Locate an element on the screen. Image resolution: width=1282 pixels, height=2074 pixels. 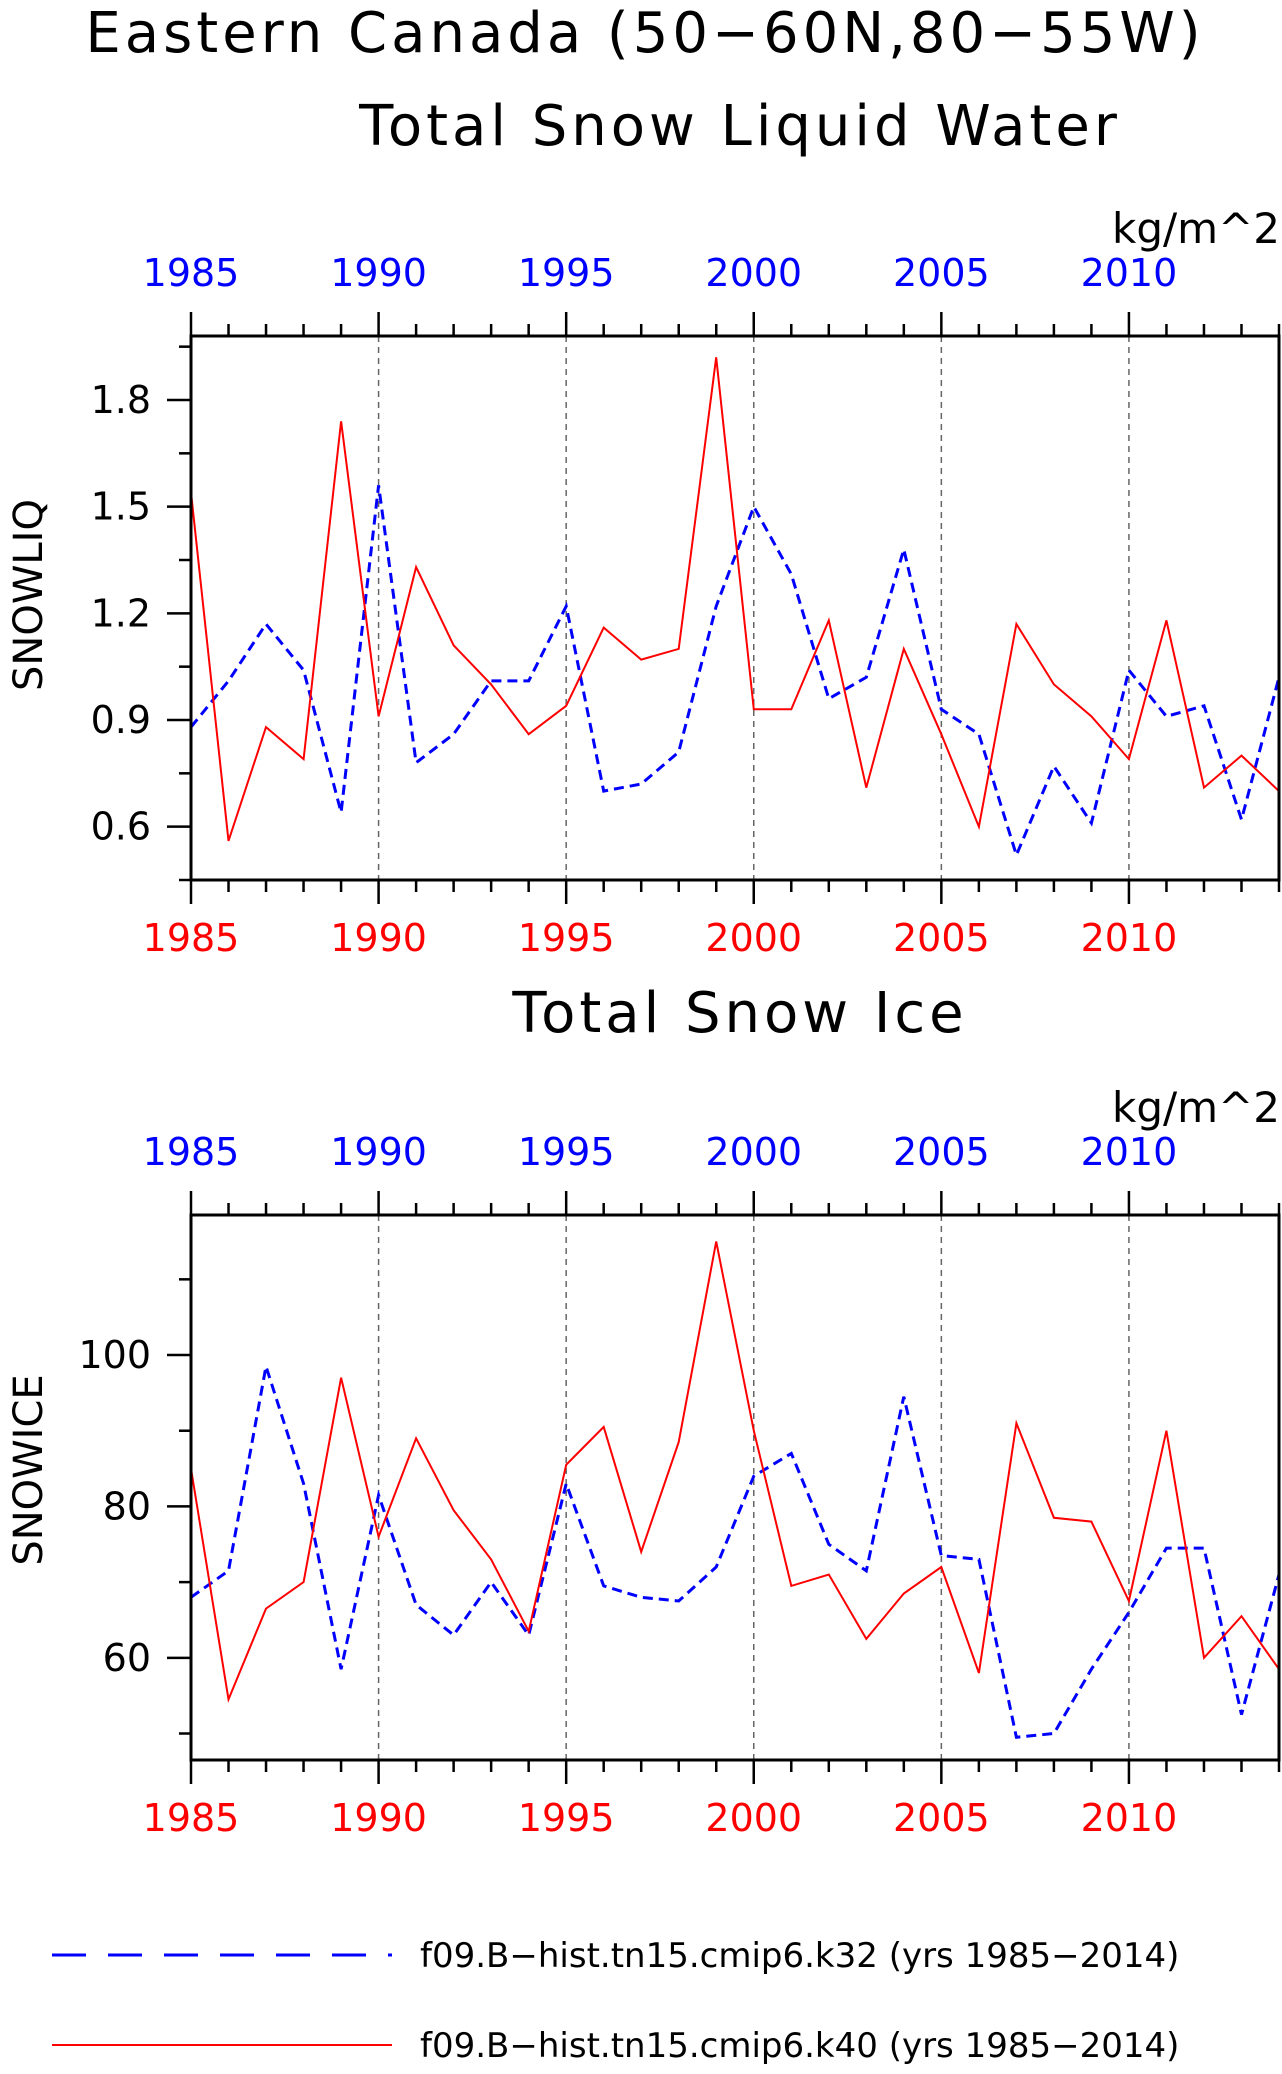
panel-title: Total Snow Ice is located at coordinates (739, 1013).